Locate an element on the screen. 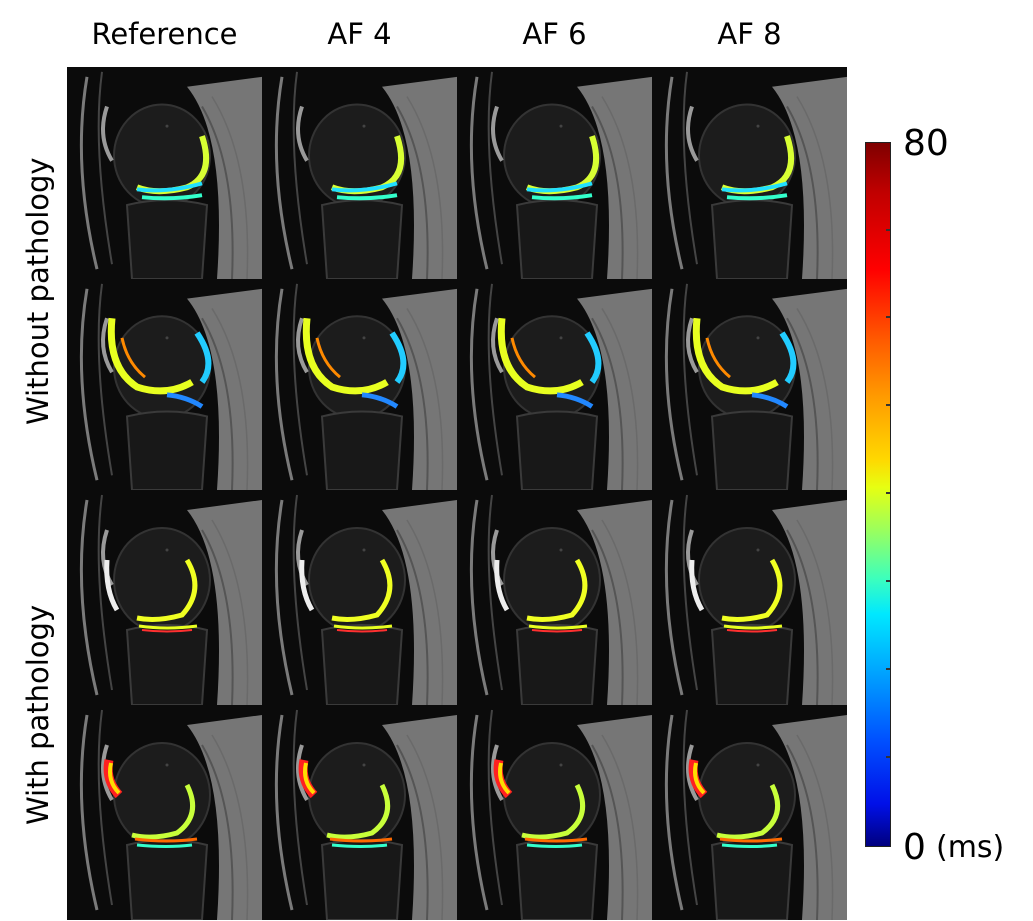 This screenshot has width=1033, height=921. mri-panel-row1-col3 is located at coordinates (554, 173).